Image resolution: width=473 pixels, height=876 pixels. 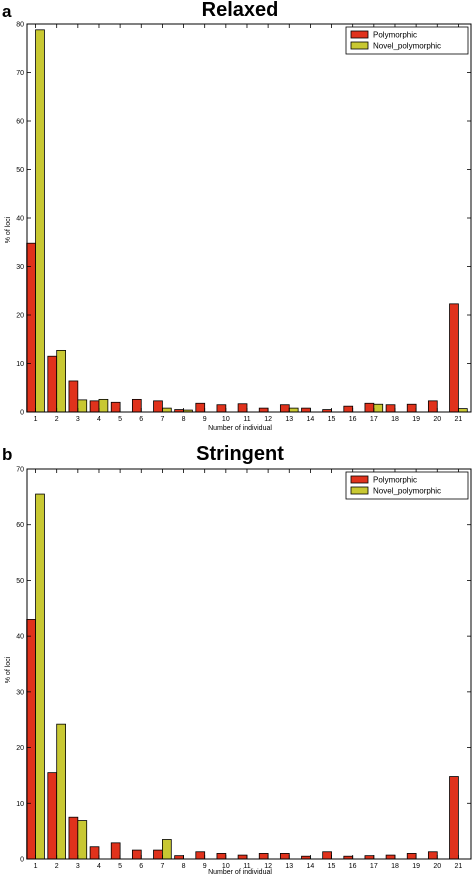 What do you see at coordinates (8, 669) in the screenshot?
I see `y-axis-label-stringent: % of loci` at bounding box center [8, 669].